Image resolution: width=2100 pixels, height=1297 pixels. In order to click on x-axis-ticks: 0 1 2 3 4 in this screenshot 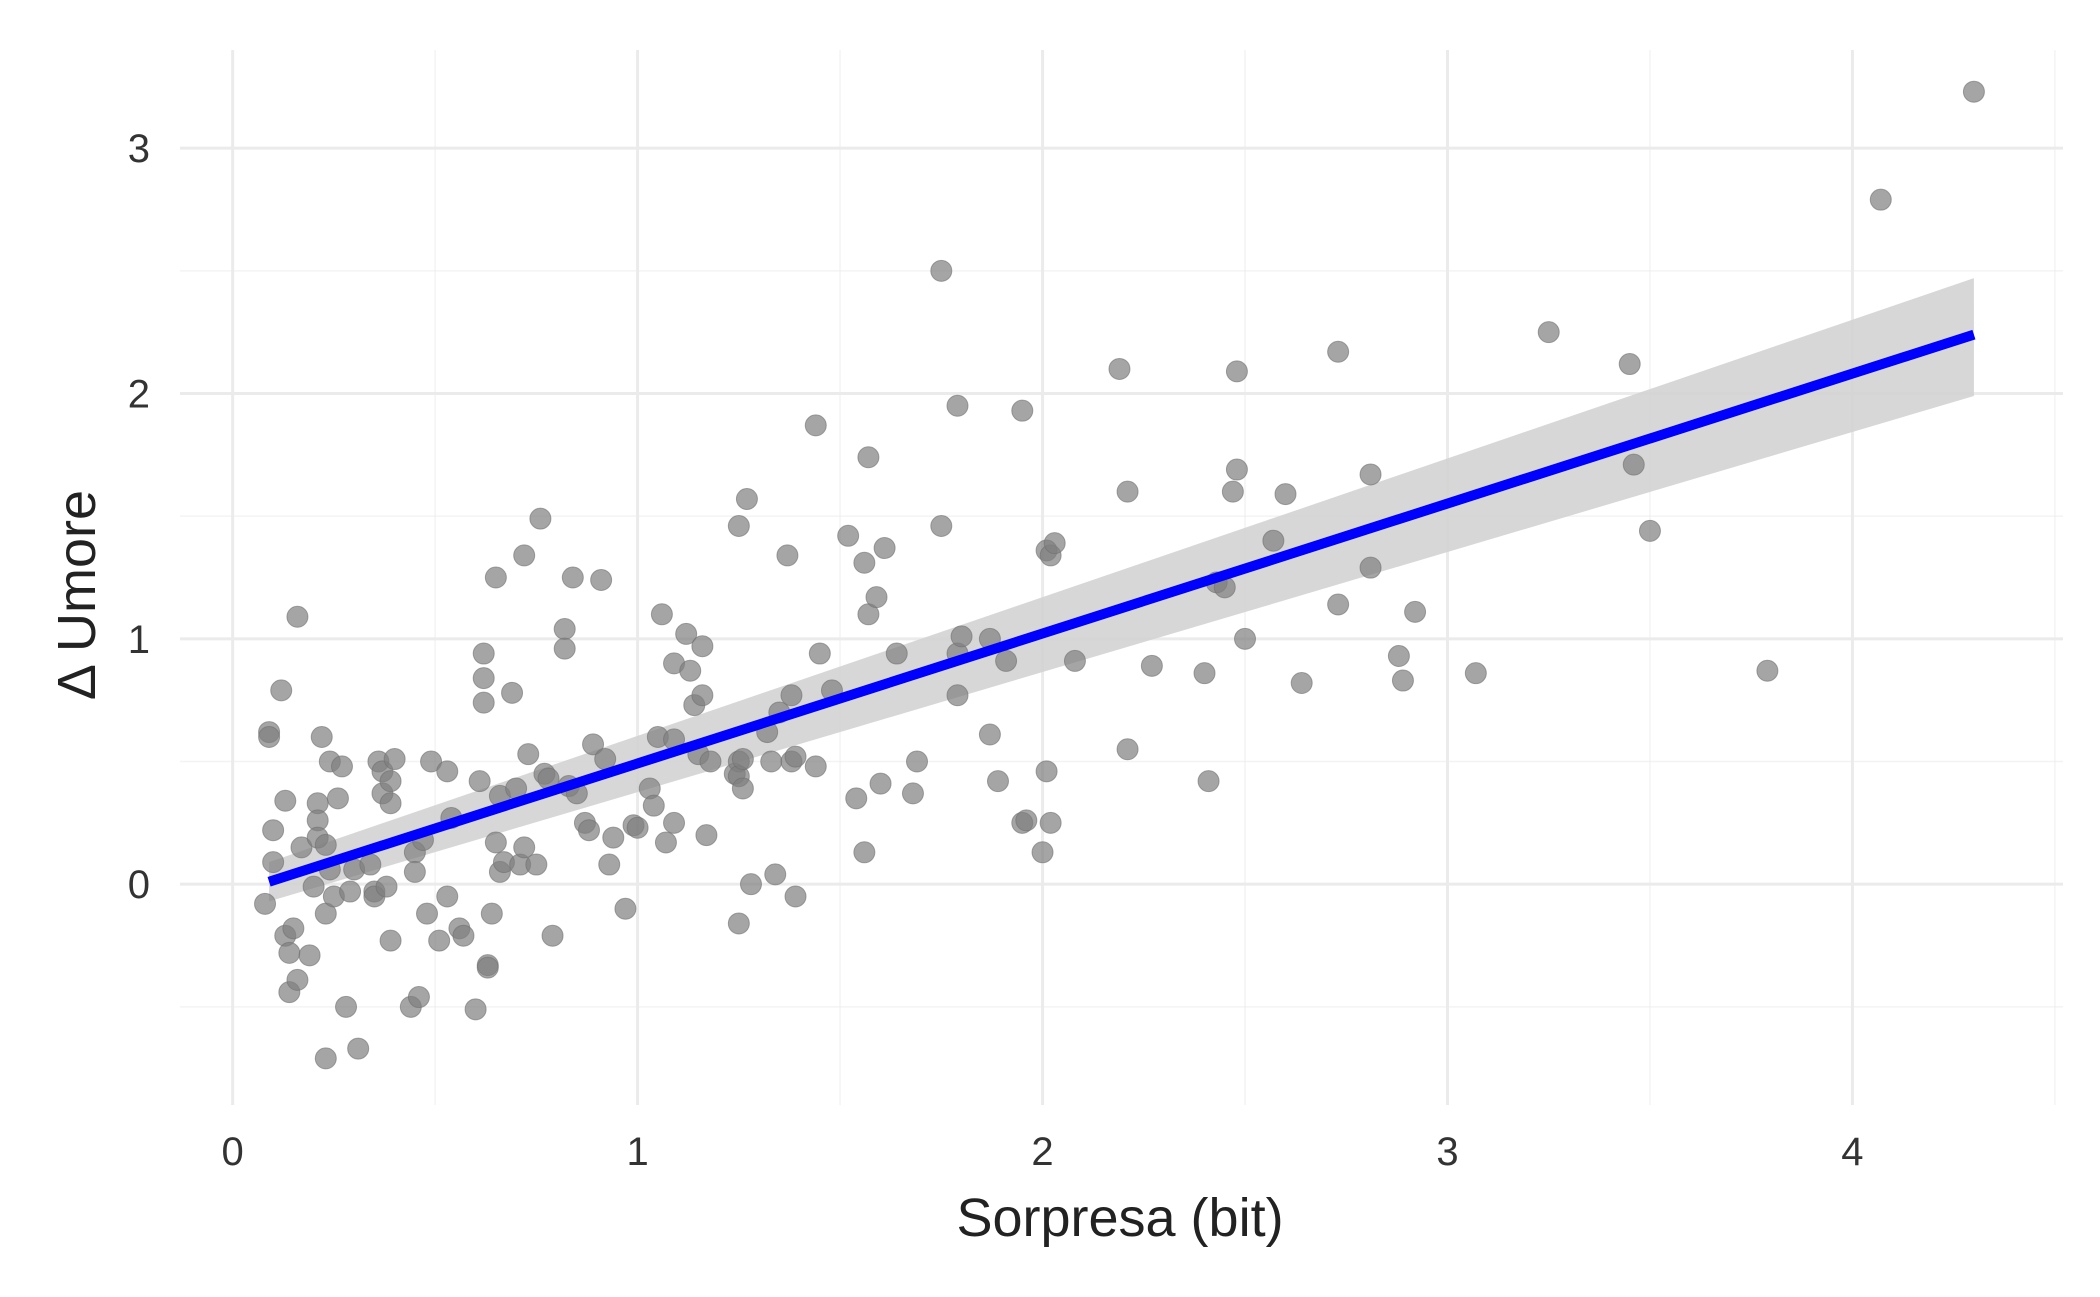, I will do `click(1043, 1152)`.